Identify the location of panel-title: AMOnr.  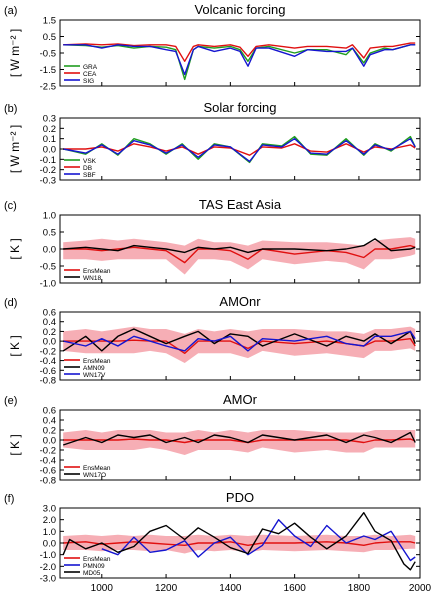
(240, 301).